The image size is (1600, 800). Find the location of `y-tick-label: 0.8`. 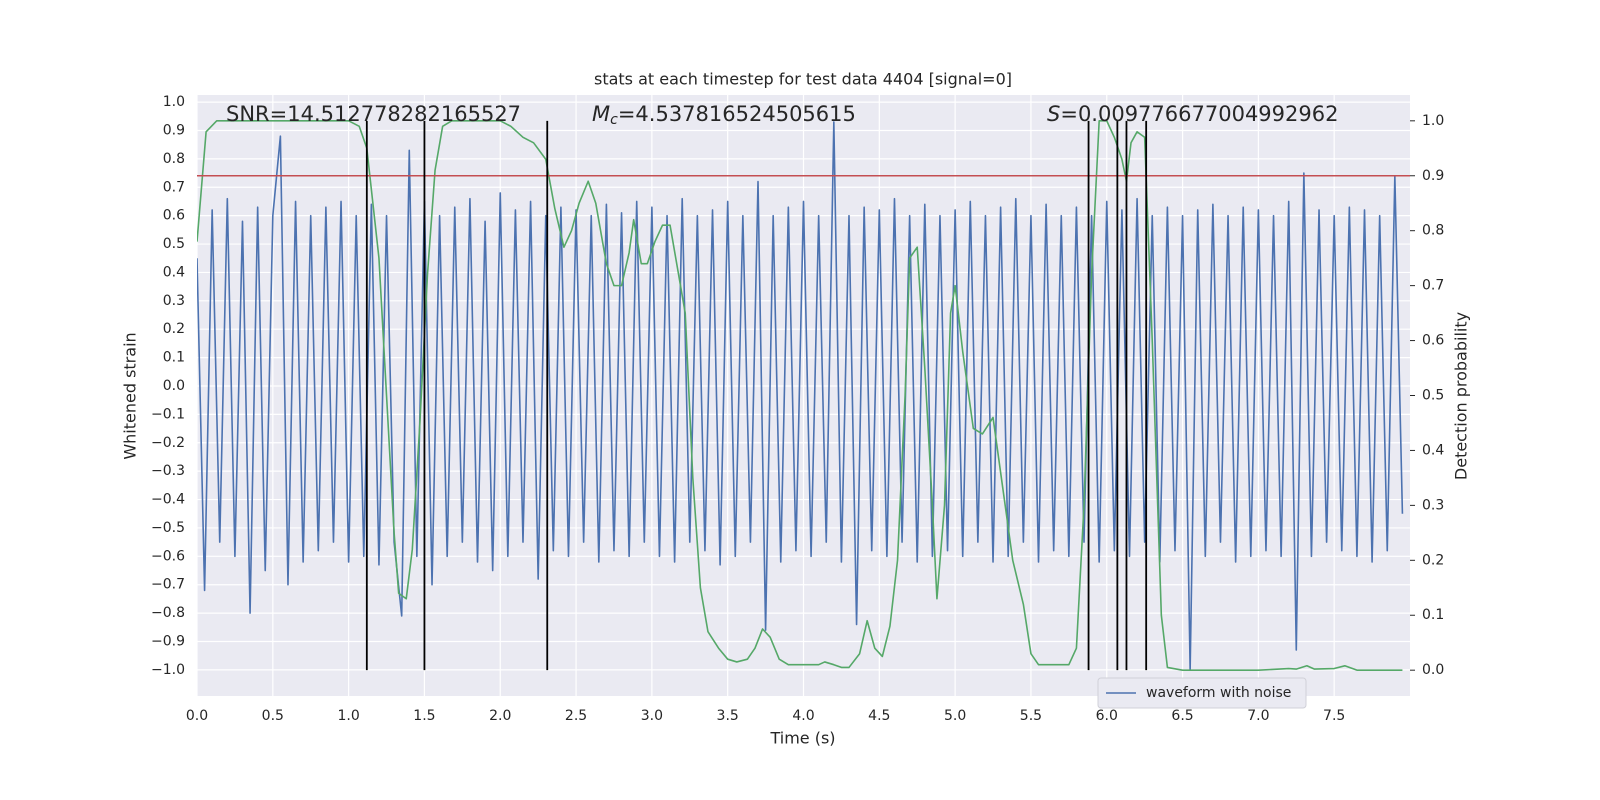

y-tick-label: 0.8 is located at coordinates (174, 159).